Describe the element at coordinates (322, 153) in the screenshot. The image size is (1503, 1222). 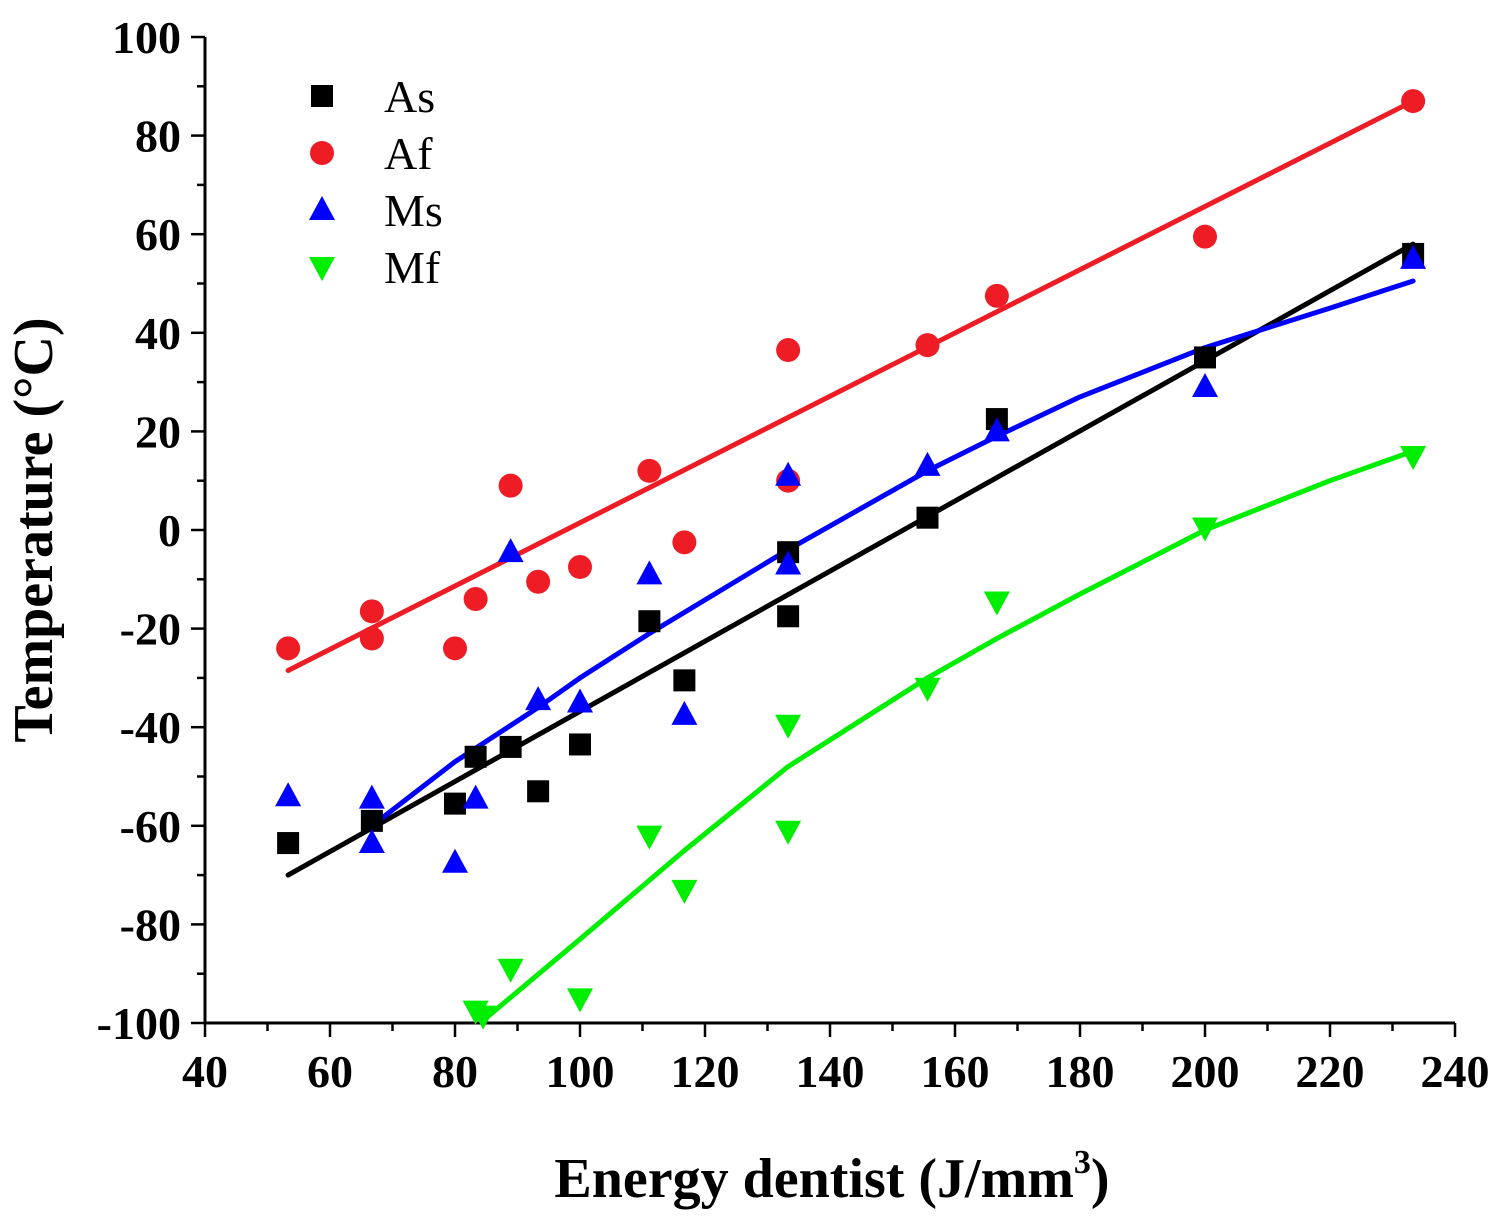
I see `legend-marker-af` at that location.